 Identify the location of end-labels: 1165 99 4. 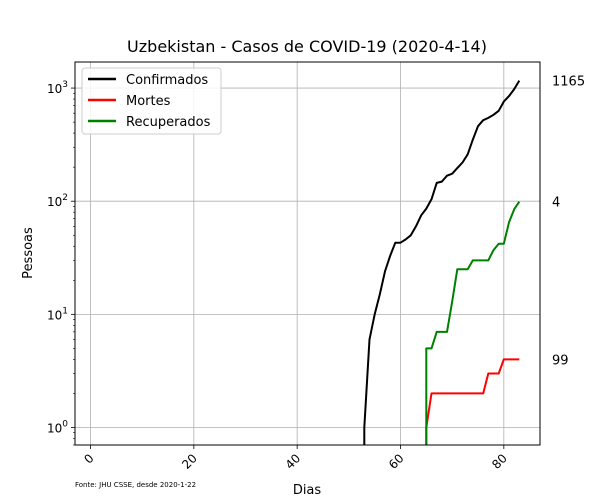
(568, 222).